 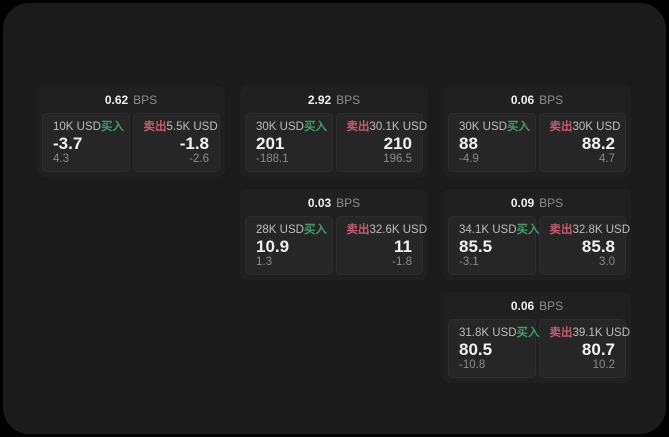 What do you see at coordinates (319, 99) in the screenshot?
I see `bps-value: 2.92` at bounding box center [319, 99].